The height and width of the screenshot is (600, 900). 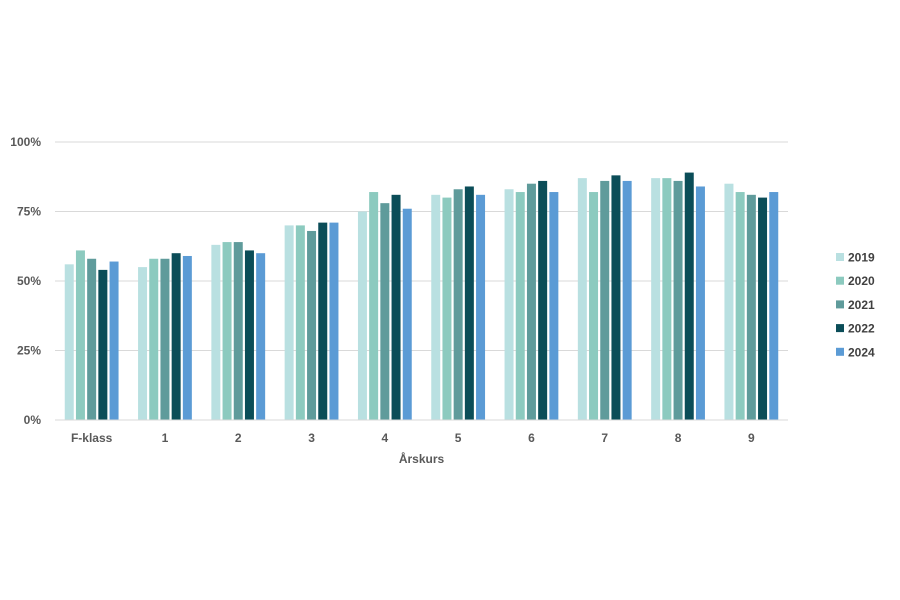 What do you see at coordinates (33, 420) in the screenshot?
I see `y-tick-label-0: 0%` at bounding box center [33, 420].